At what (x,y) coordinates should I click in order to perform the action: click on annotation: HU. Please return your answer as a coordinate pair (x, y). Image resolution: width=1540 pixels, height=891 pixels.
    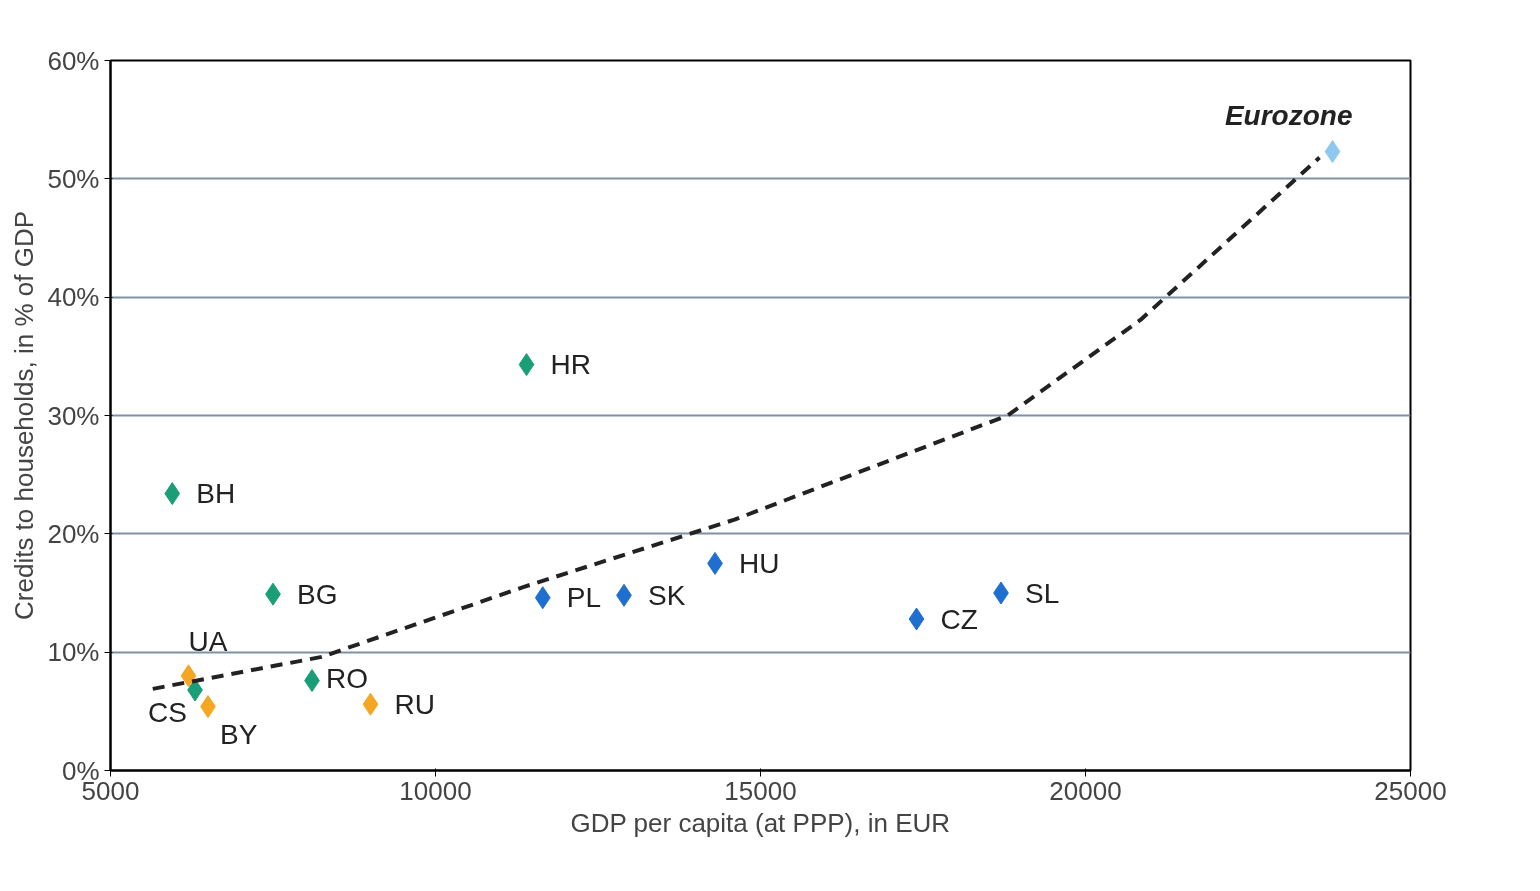
    Looking at the image, I should click on (759, 563).